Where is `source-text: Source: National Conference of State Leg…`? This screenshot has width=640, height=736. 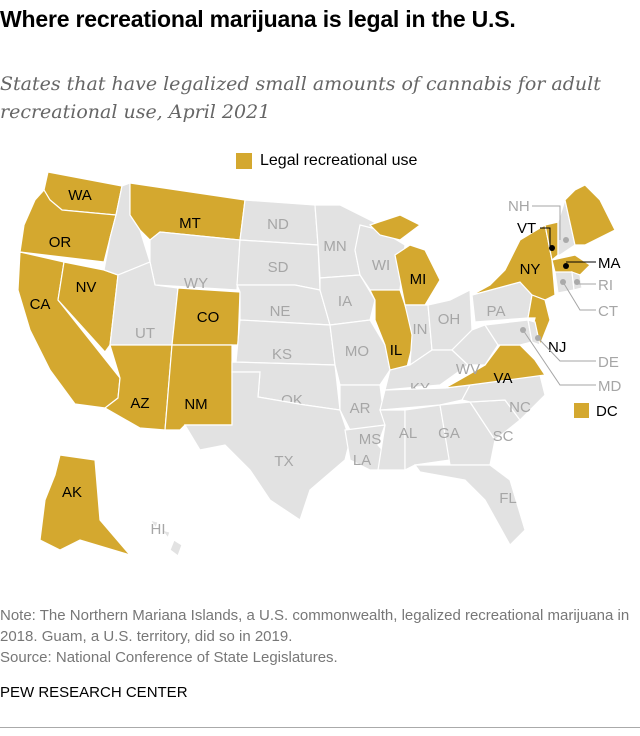
source-text: Source: National Conference of State Leg… is located at coordinates (169, 657).